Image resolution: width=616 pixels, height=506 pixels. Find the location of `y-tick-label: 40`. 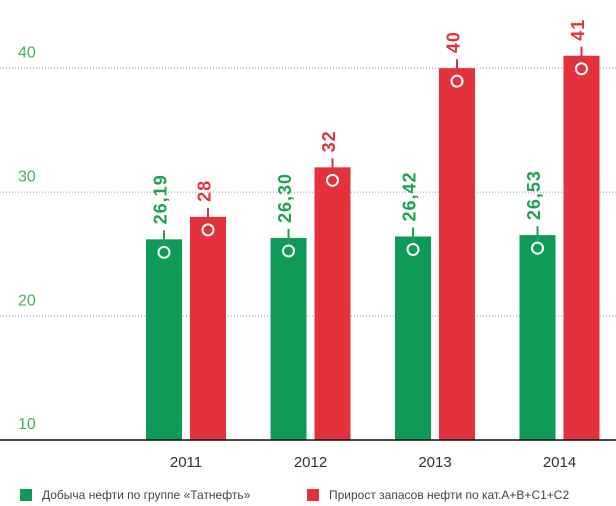

y-tick-label: 40 is located at coordinates (27, 52).